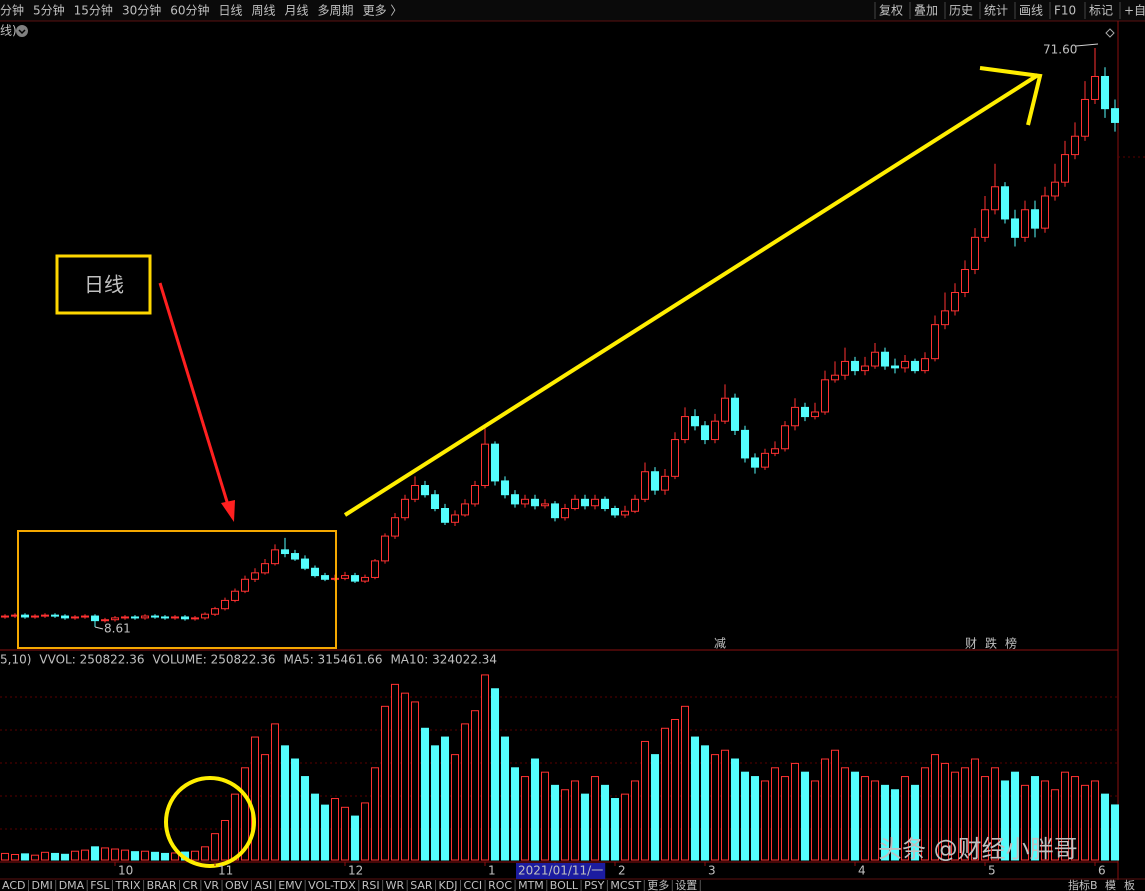  I want to click on toolbar-button: 叠加, so click(926, 11).